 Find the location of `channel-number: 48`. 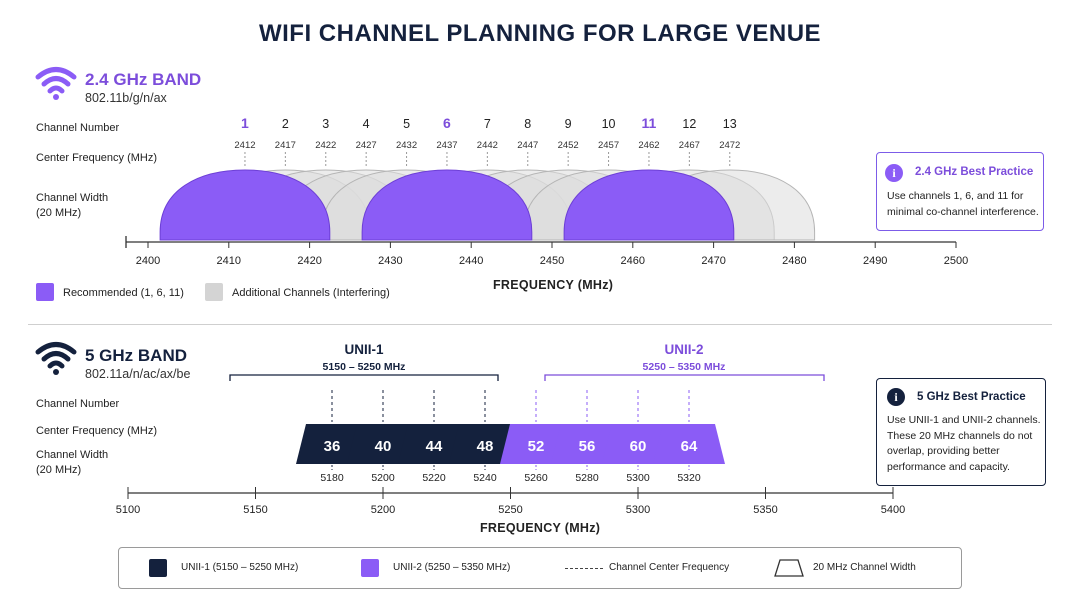

channel-number: 48 is located at coordinates (485, 446).